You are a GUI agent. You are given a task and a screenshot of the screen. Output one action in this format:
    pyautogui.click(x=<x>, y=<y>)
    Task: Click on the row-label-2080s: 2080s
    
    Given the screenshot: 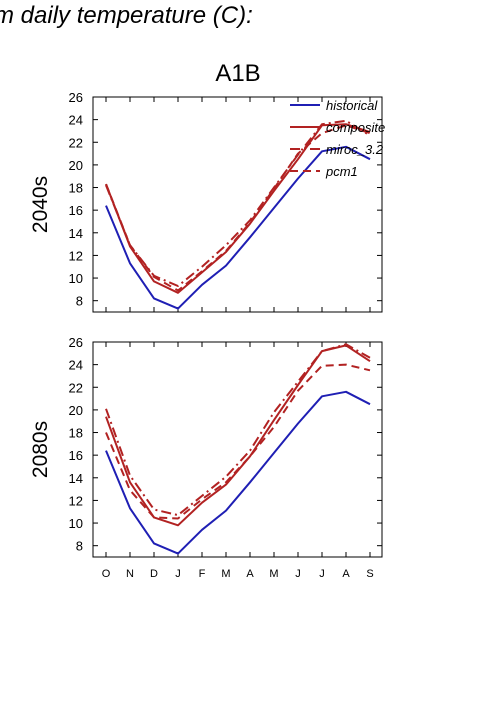 What is the action you would take?
    pyautogui.click(x=40, y=449)
    